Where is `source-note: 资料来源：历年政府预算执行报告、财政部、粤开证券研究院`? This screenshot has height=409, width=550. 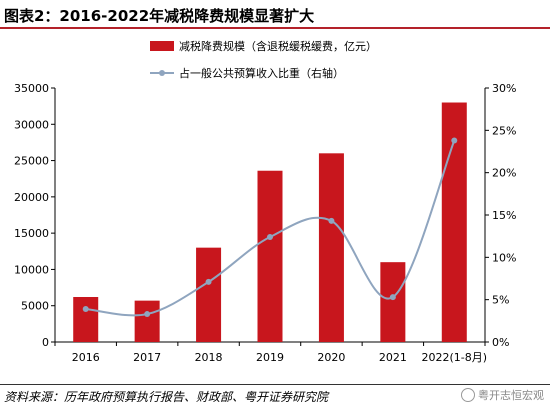
source-note: 资料来源：历年政府预算执行报告、财政部、粤开证券研究院 is located at coordinates (166, 397).